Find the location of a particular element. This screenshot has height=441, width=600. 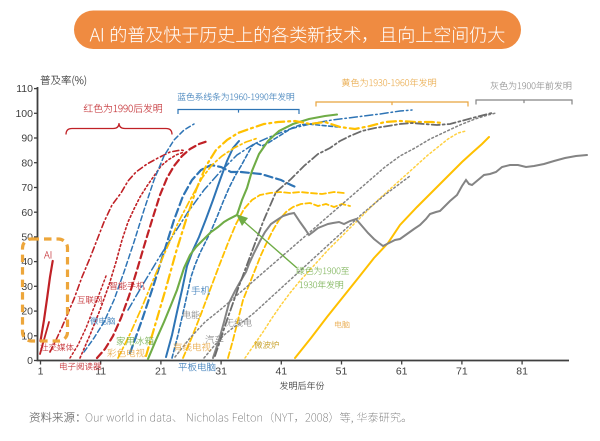

svg-text: 51 is located at coordinates (342, 372).